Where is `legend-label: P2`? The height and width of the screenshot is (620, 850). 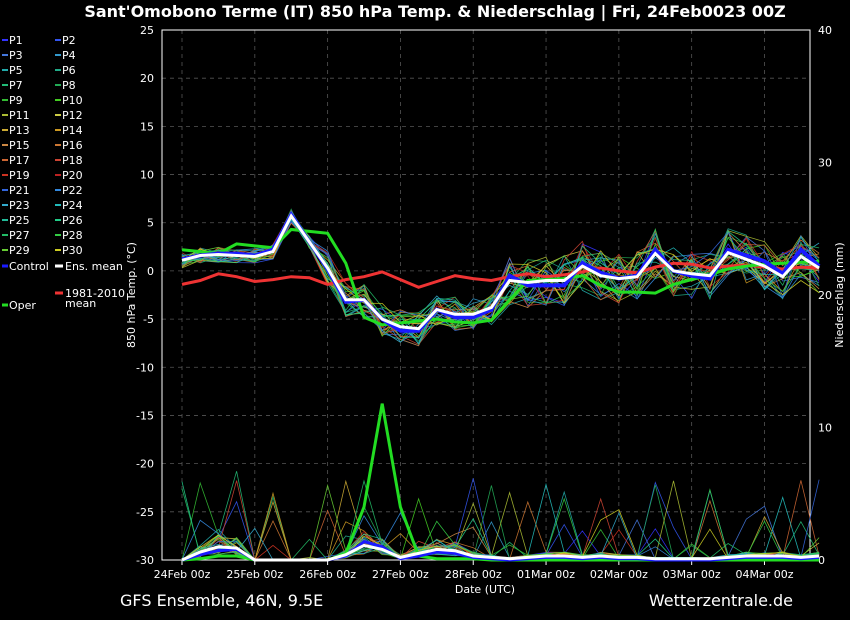 legend-label: P2 is located at coordinates (69, 40).